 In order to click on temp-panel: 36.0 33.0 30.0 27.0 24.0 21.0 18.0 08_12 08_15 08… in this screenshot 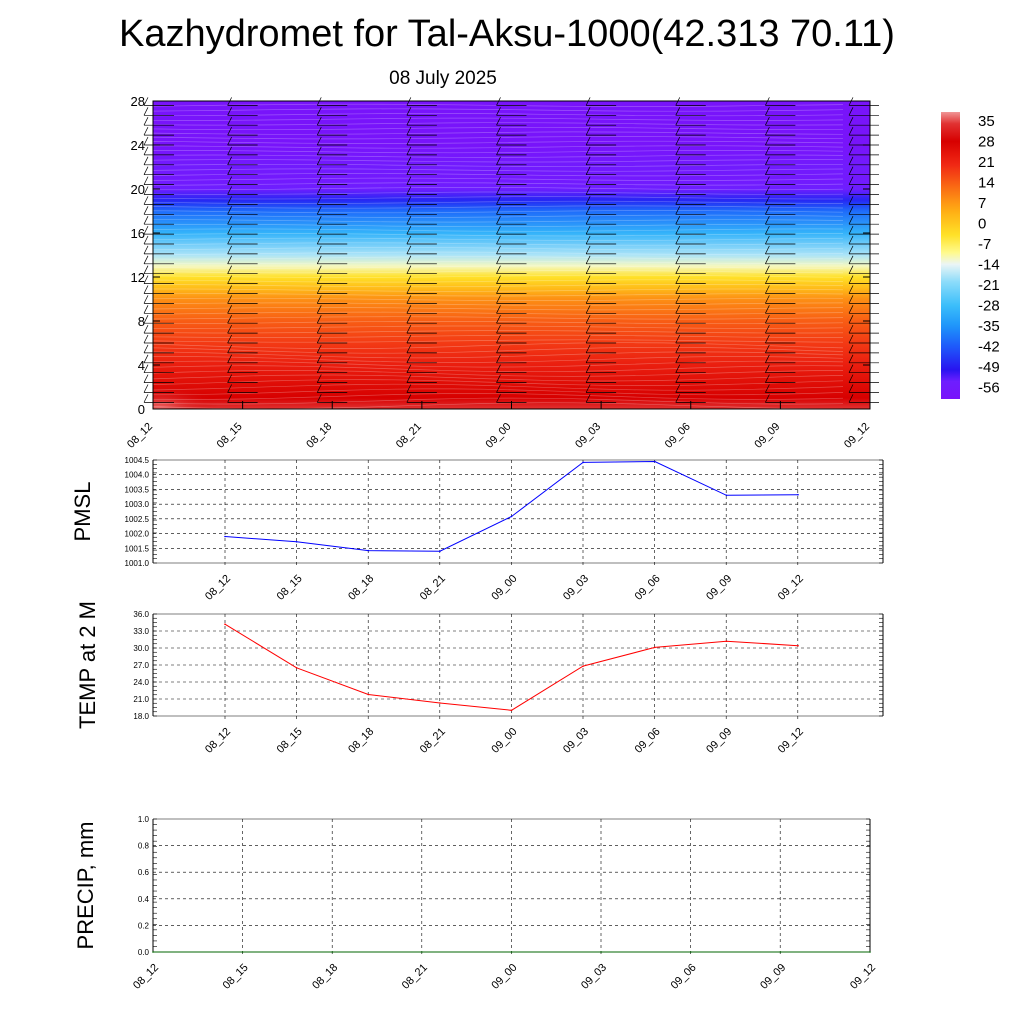, I will do `click(479, 678)`.